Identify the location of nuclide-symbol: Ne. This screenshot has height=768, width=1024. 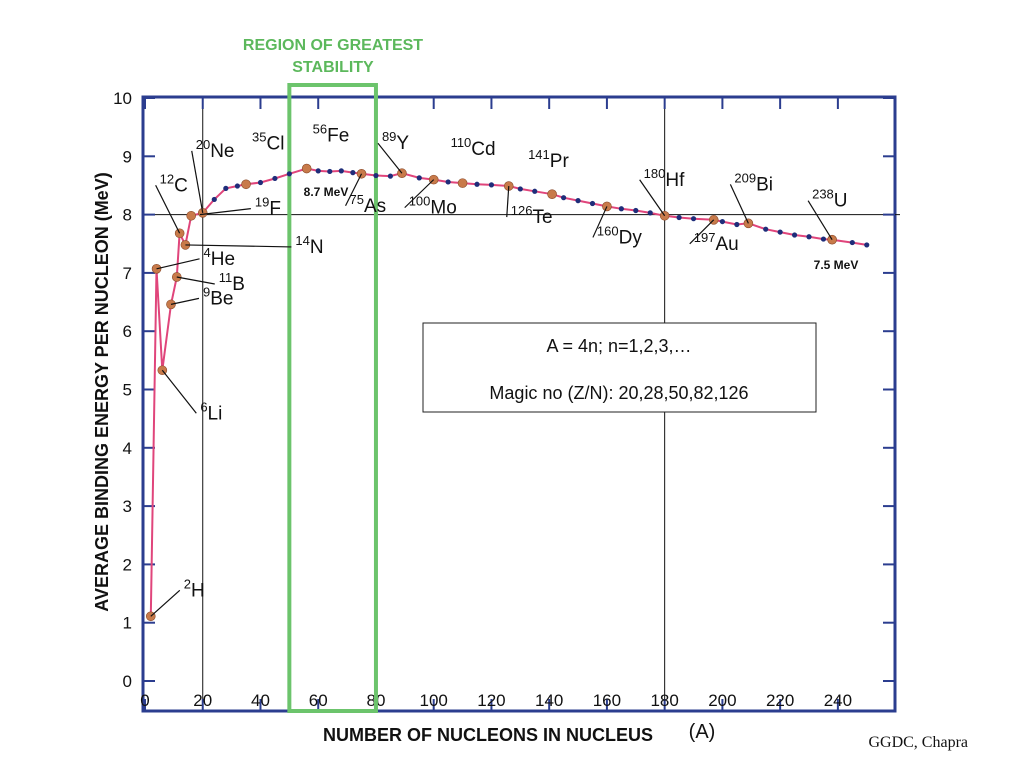
(222, 151).